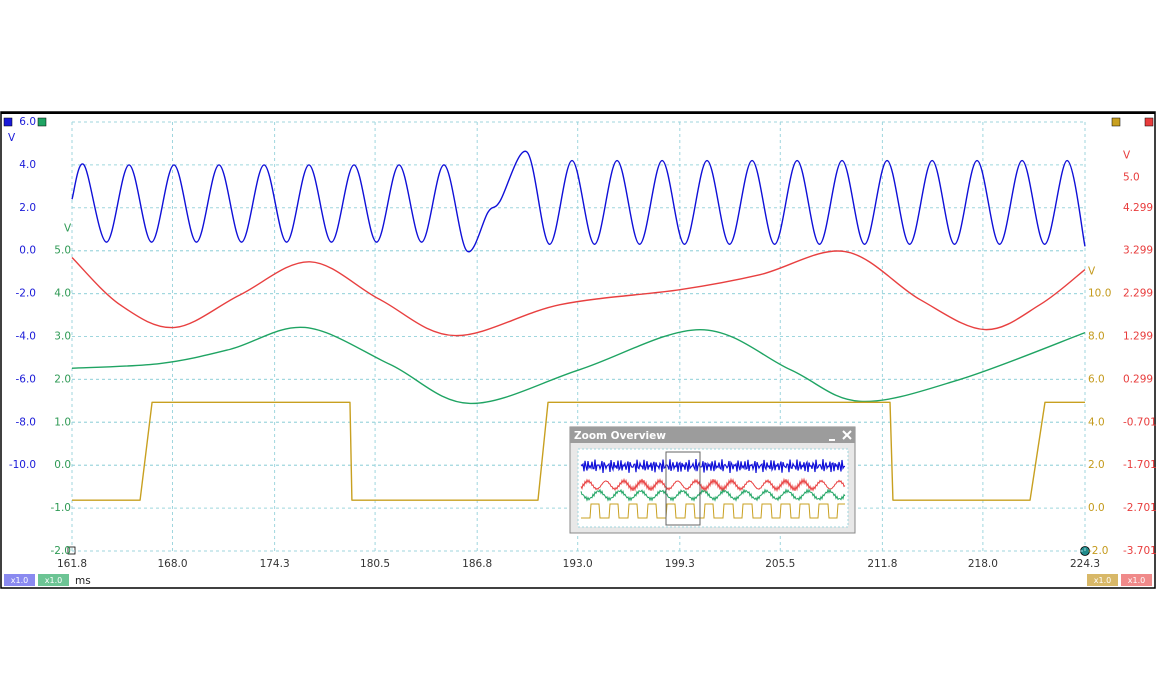 The image size is (1156, 700). I want to click on zoom-title: Zoom Overview, so click(620, 436).